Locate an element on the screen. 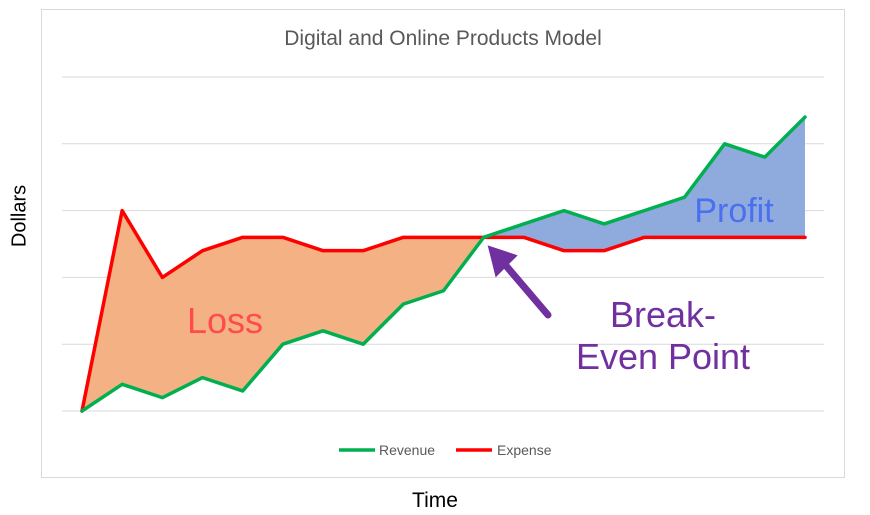  legend-label-revenue: Revenue is located at coordinates (407, 450).